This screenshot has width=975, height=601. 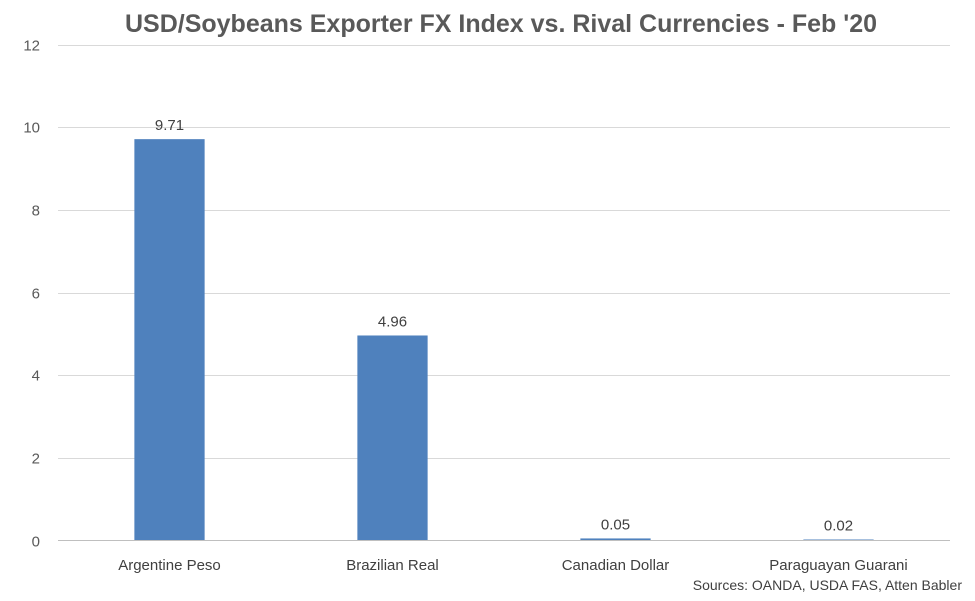 What do you see at coordinates (36, 211) in the screenshot?
I see `y-tick-label: 8` at bounding box center [36, 211].